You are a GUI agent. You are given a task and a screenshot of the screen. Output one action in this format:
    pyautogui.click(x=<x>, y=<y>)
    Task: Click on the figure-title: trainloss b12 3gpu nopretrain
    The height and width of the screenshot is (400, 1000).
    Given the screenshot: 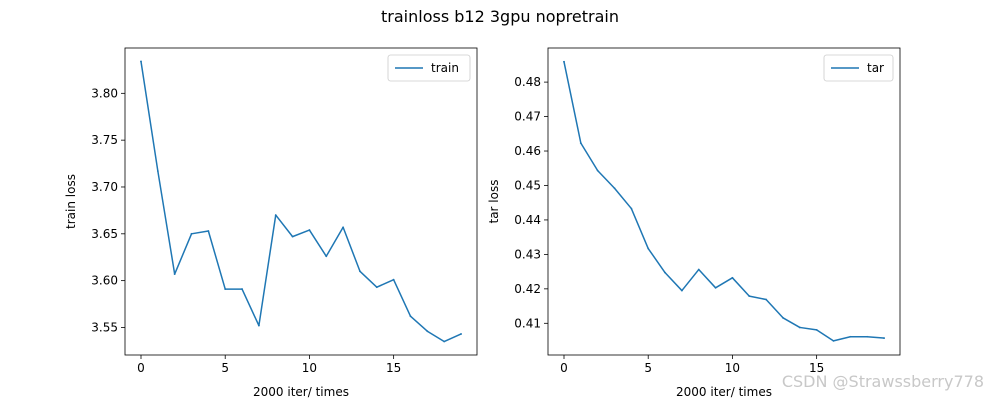 What is the action you would take?
    pyautogui.click(x=500, y=16)
    